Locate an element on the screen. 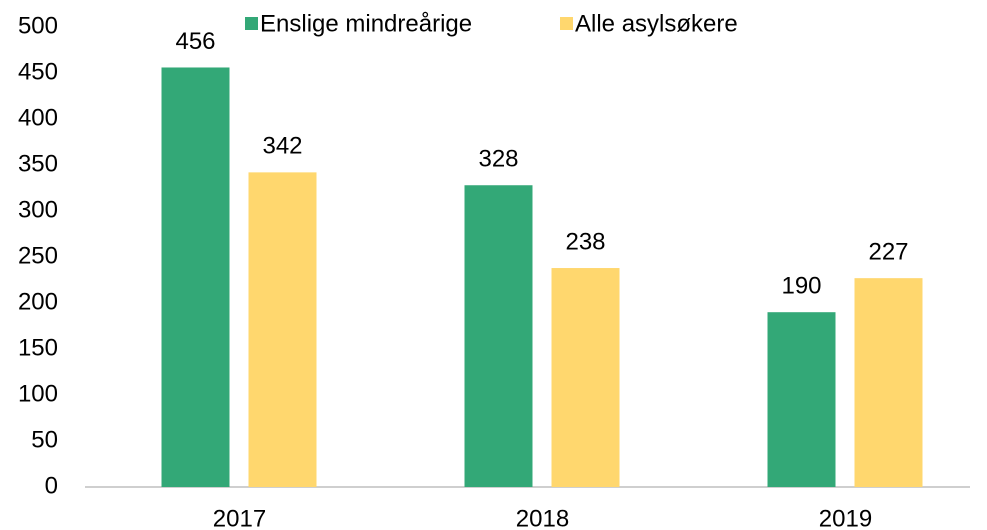 The width and height of the screenshot is (987, 530). data-label: 190 is located at coordinates (801, 286).